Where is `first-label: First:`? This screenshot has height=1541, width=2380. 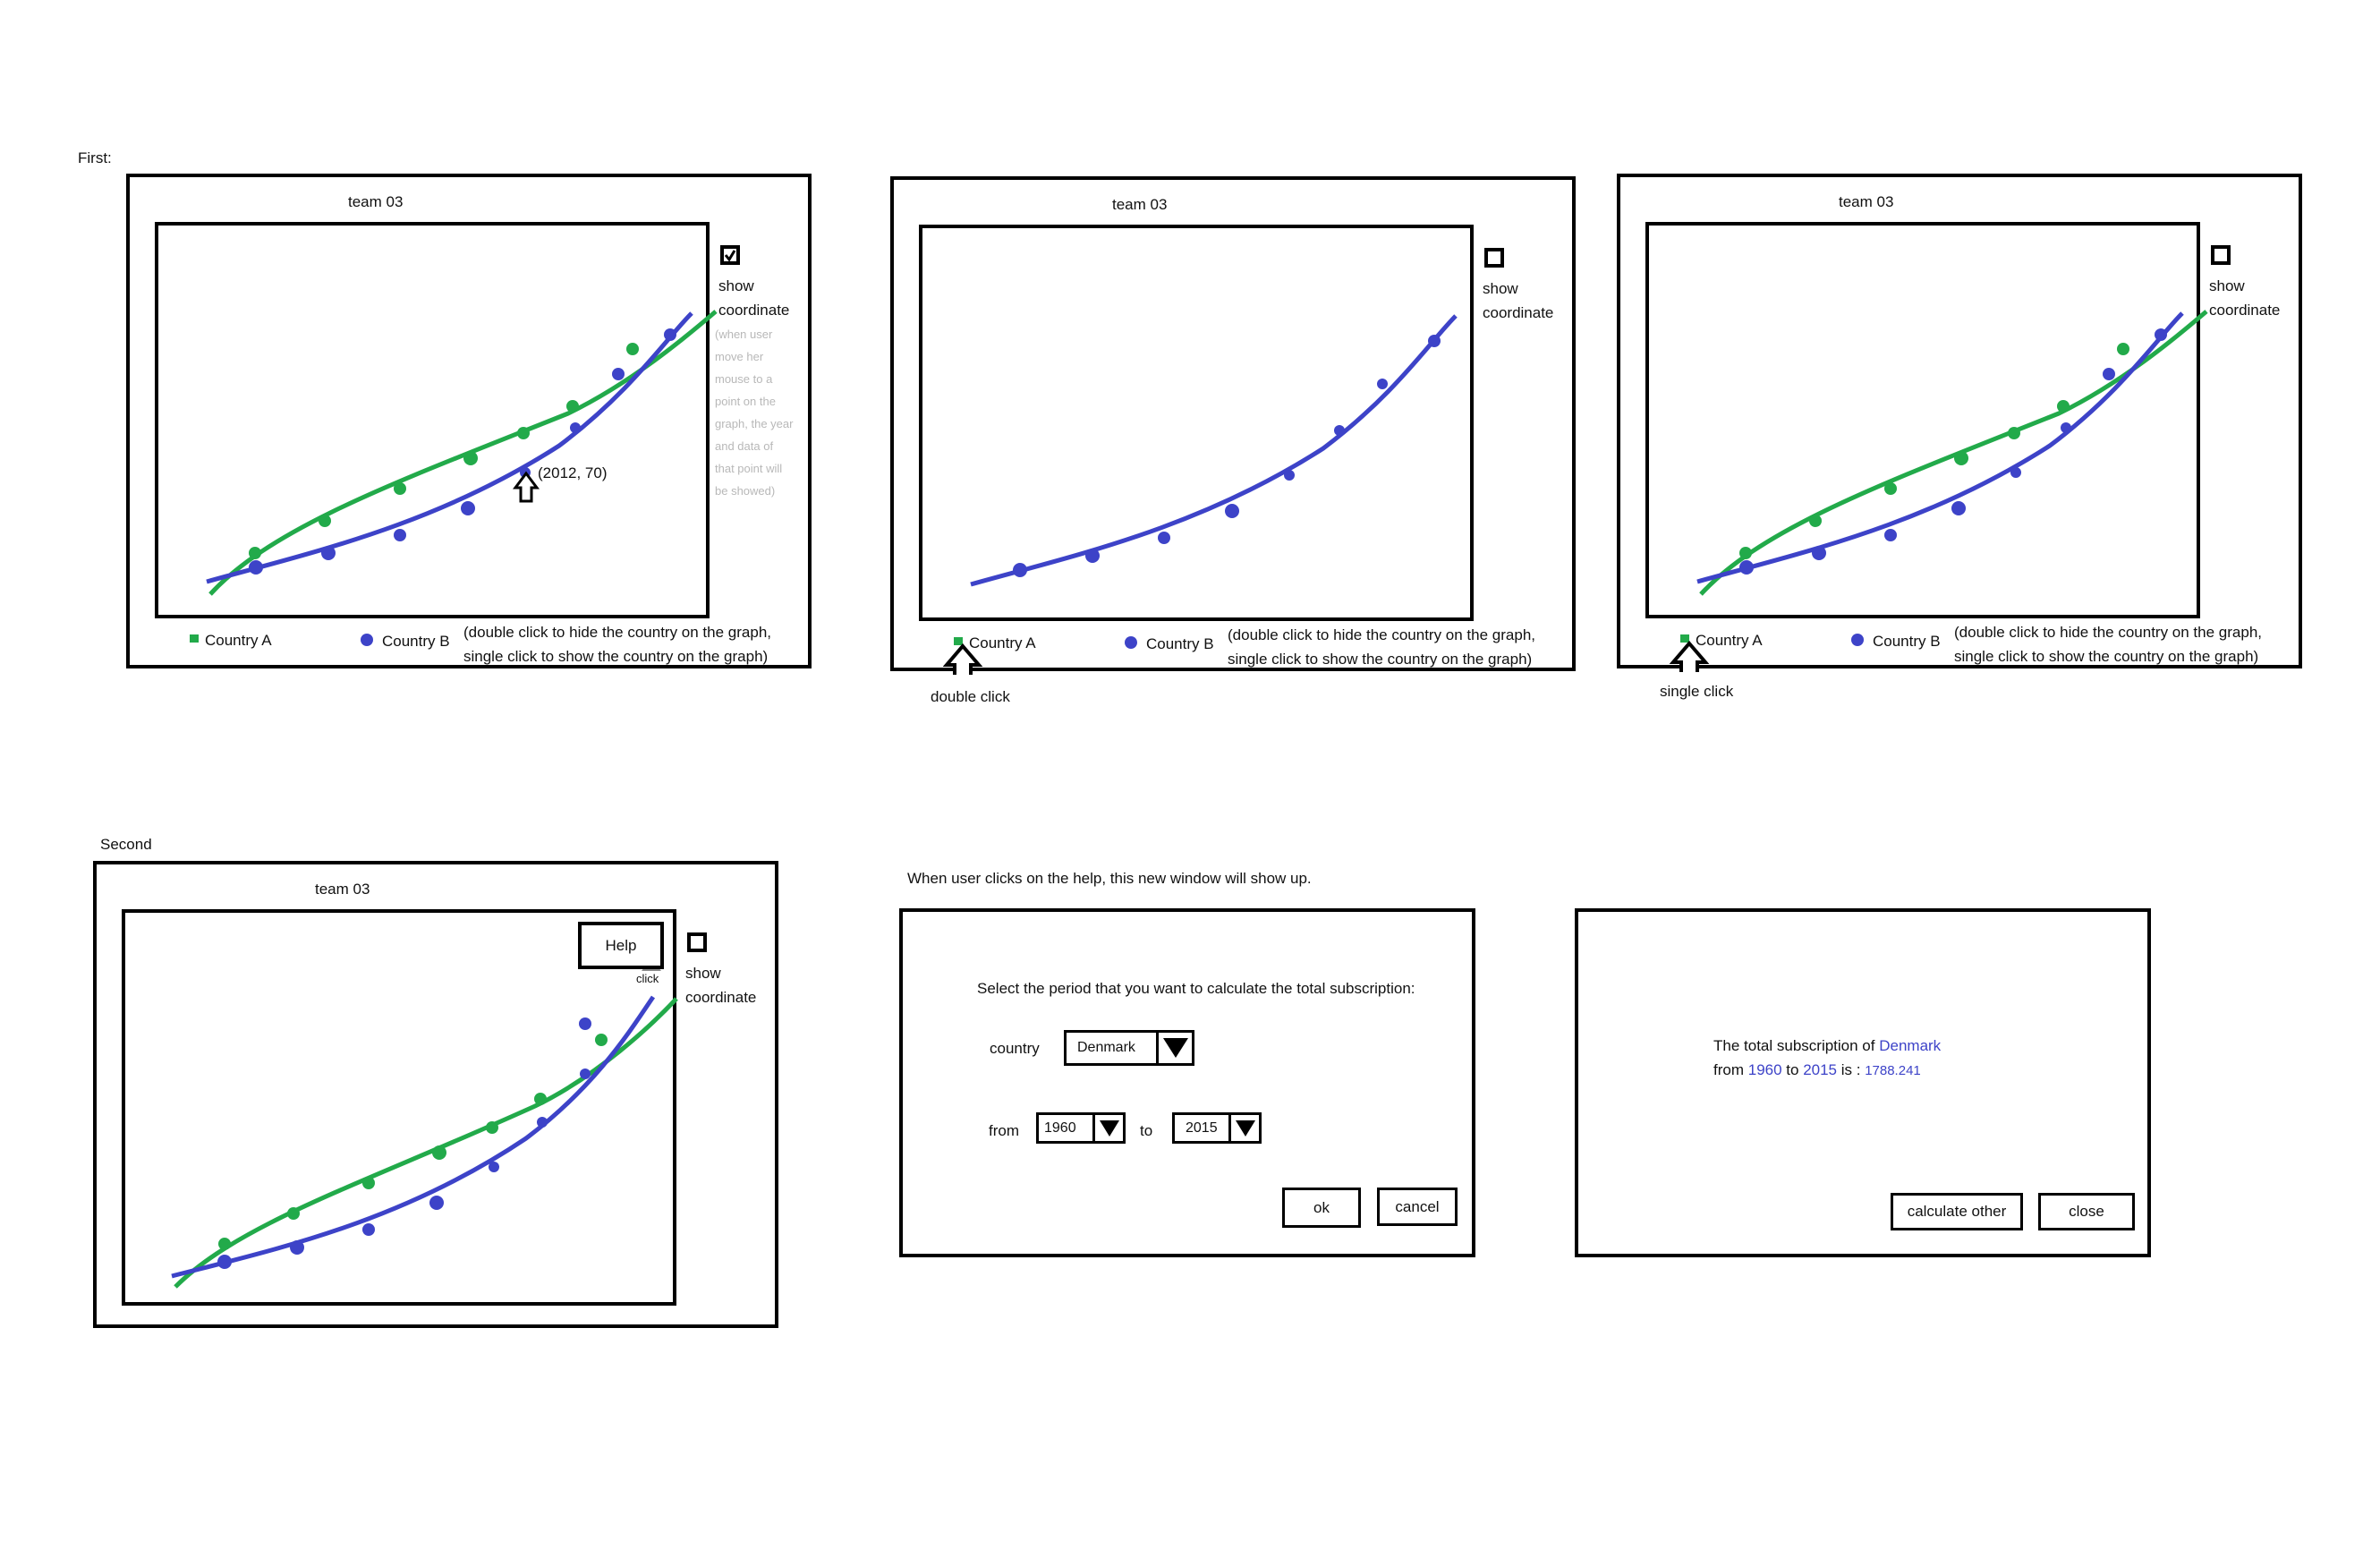
first-label: First: is located at coordinates (95, 157).